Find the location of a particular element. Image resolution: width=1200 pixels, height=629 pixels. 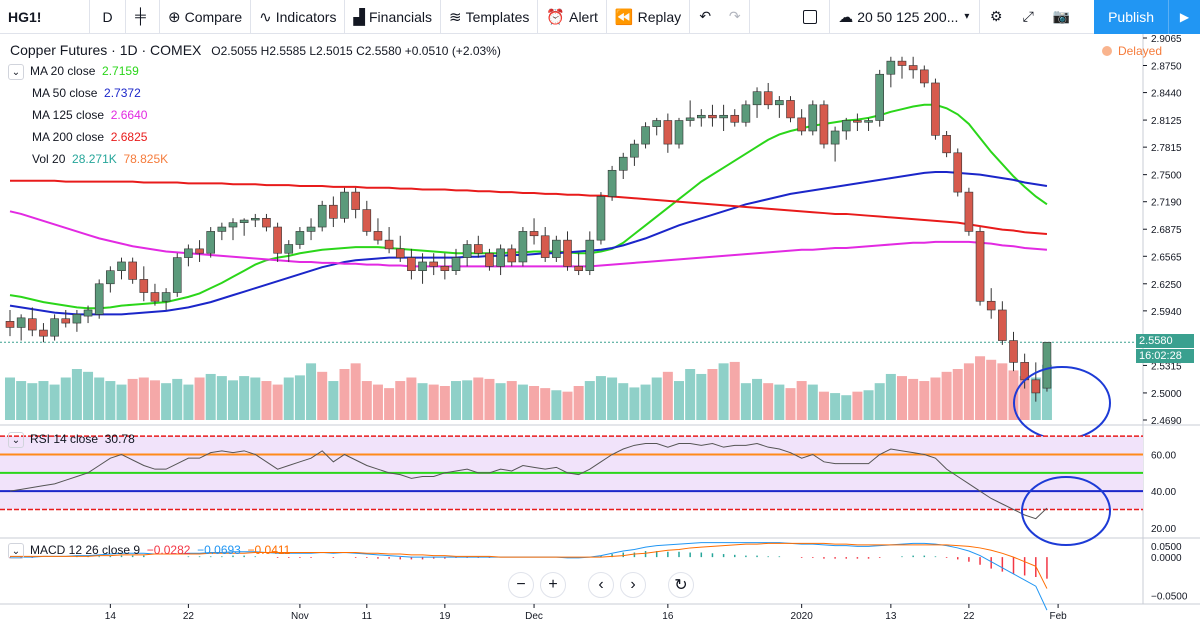

replay-button: ⏪ Replay is located at coordinates (649, 17).